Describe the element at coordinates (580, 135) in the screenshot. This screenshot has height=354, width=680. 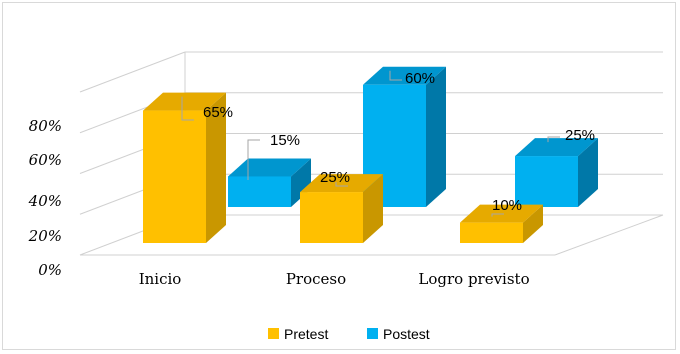
I see `data-label-postest-2: 25%` at that location.